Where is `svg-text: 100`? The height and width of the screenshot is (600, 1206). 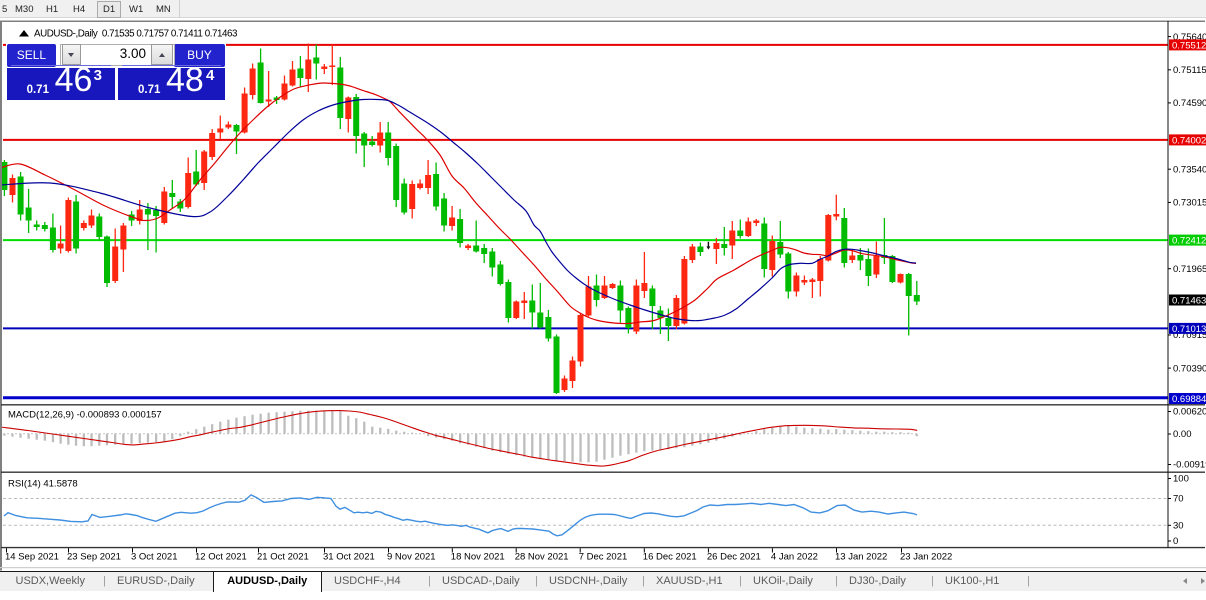 svg-text: 100 is located at coordinates (1181, 479).